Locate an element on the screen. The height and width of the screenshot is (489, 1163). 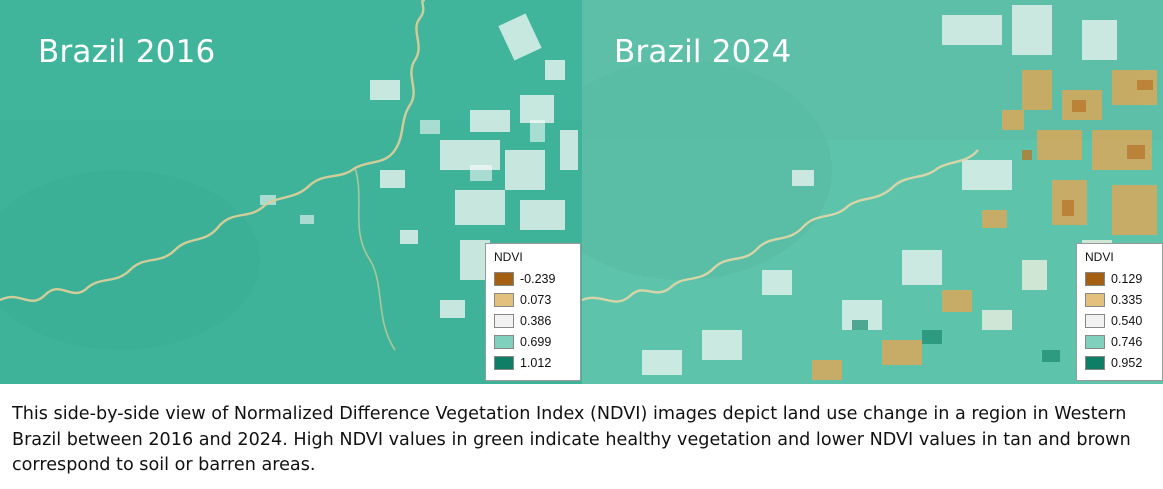
ndvi-legend-2024: NDVI 0.129 0.335 0.540 0.746 0.952 is located at coordinates (1119, 312).